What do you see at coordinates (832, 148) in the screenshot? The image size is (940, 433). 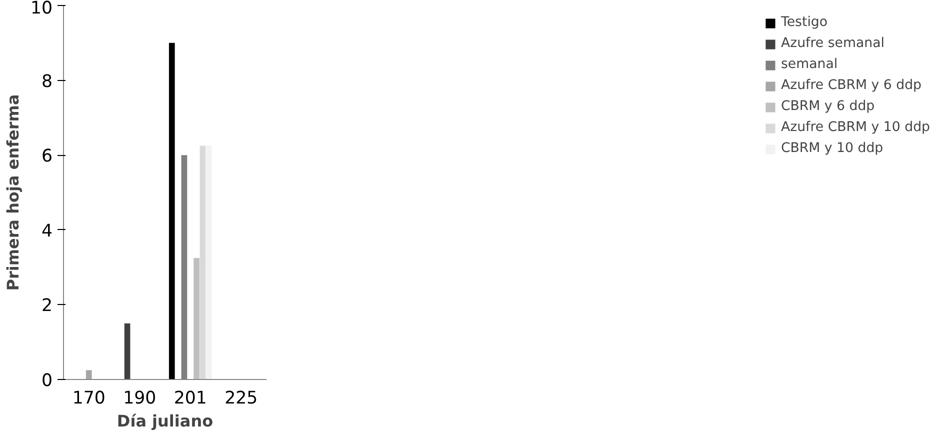 I see `legend-label: CBRM y 10 ddp` at bounding box center [832, 148].